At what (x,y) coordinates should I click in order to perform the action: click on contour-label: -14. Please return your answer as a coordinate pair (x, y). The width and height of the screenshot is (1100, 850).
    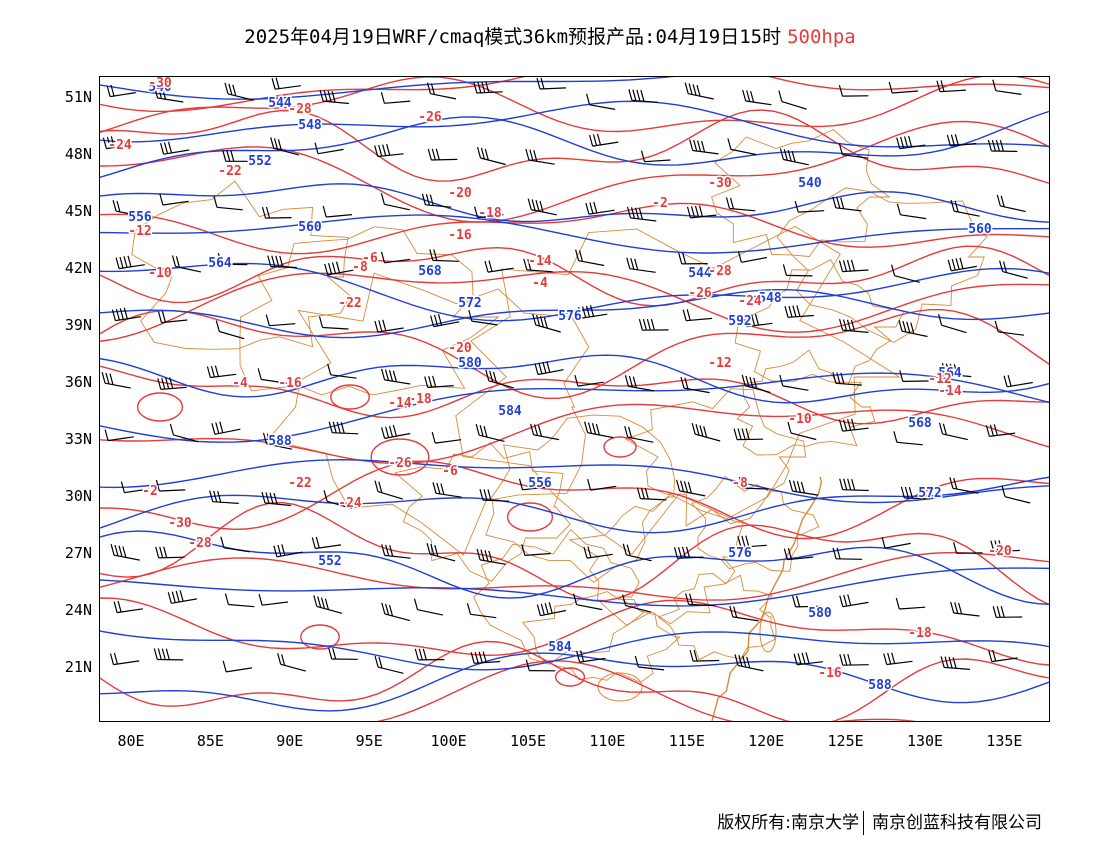
    Looking at the image, I should click on (540, 261).